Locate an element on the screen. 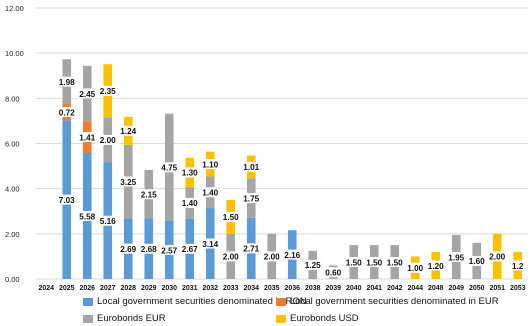  data-label: 1.30 is located at coordinates (190, 173).